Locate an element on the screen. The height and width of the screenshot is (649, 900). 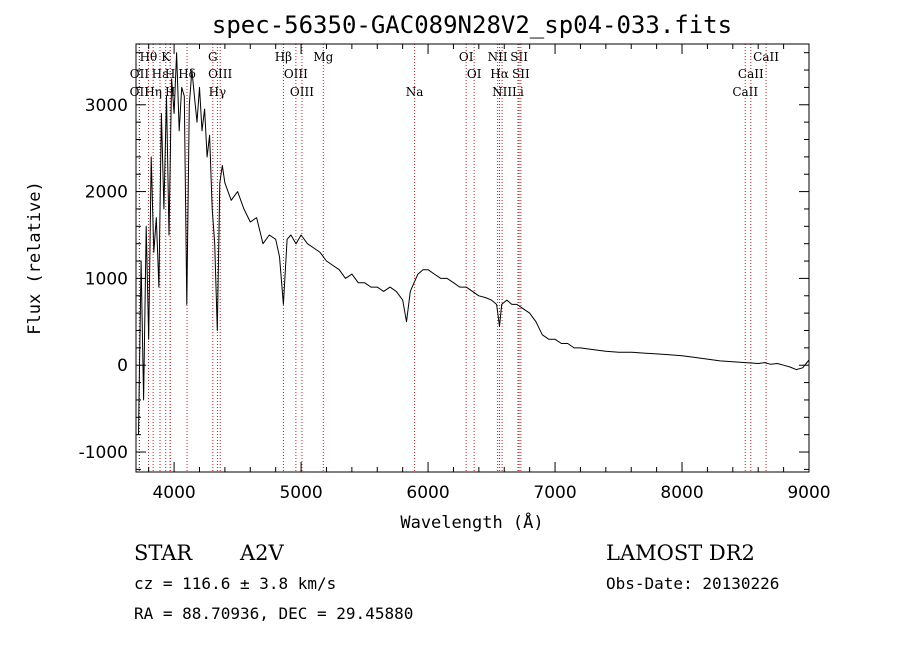
line-marker-label-19: NII is located at coordinates (498, 57).